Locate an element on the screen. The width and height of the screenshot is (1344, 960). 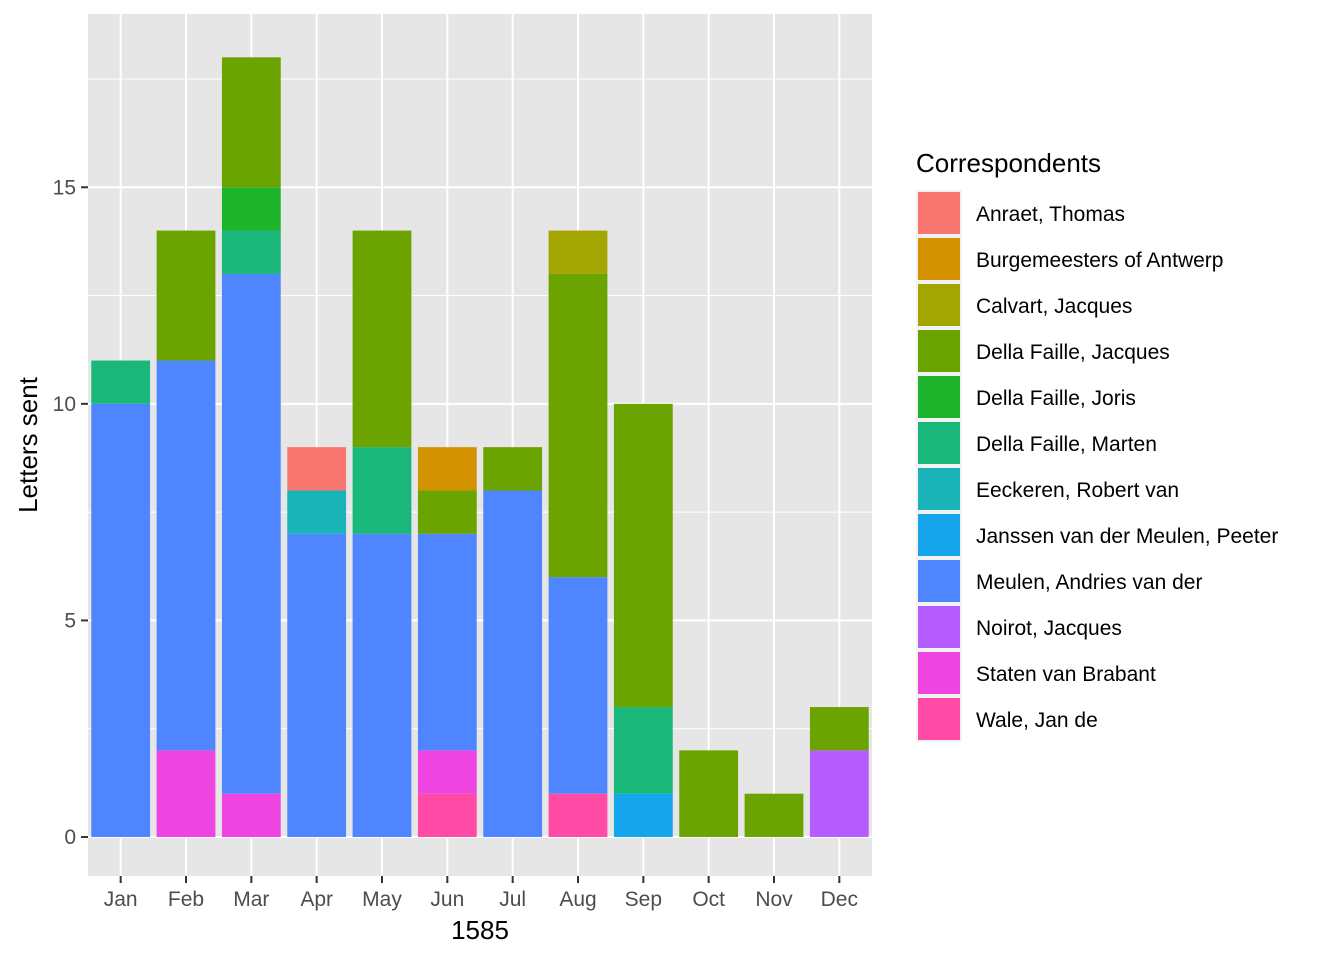
x-tick-label: Feb is located at coordinates (186, 899).